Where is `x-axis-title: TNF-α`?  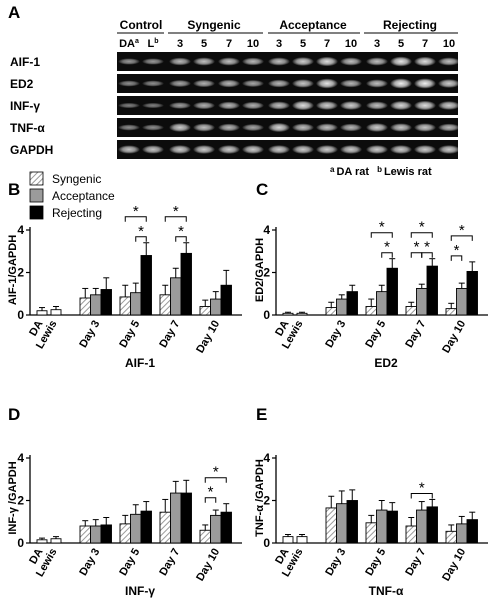
x-axis-title: TNF-α is located at coordinates (386, 591).